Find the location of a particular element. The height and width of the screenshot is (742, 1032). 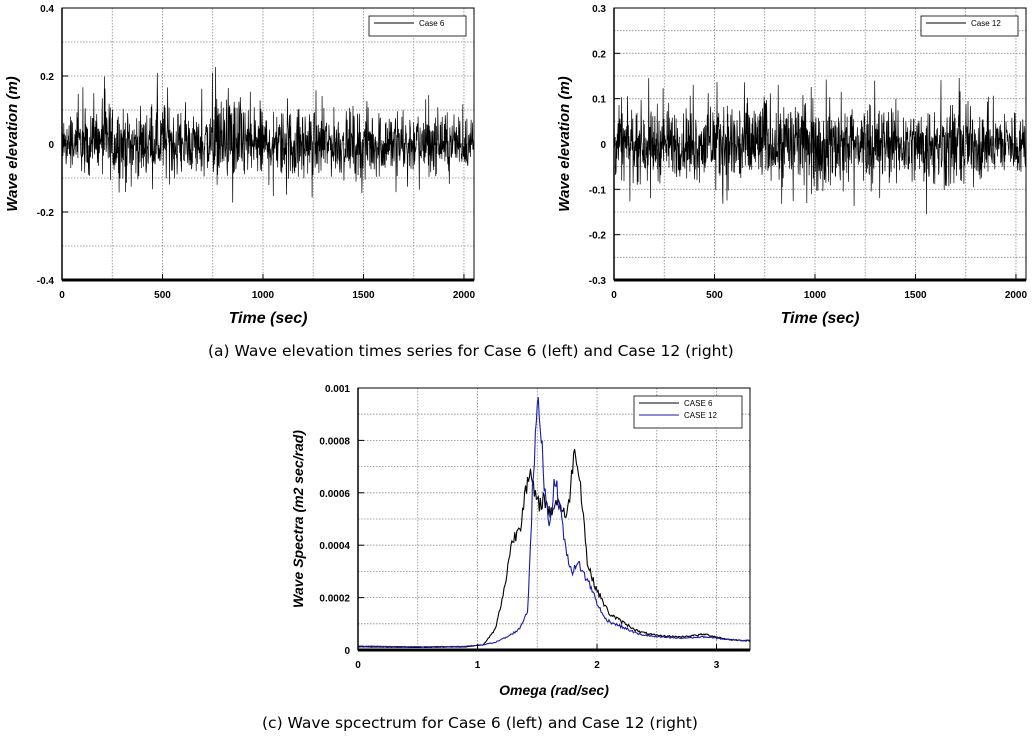

x-tick-label: 3 is located at coordinates (717, 665).